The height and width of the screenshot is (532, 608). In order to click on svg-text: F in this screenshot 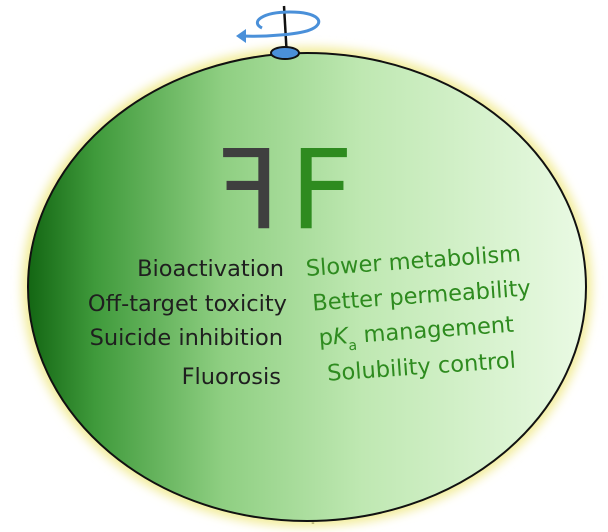, I will do `click(248, 190)`.